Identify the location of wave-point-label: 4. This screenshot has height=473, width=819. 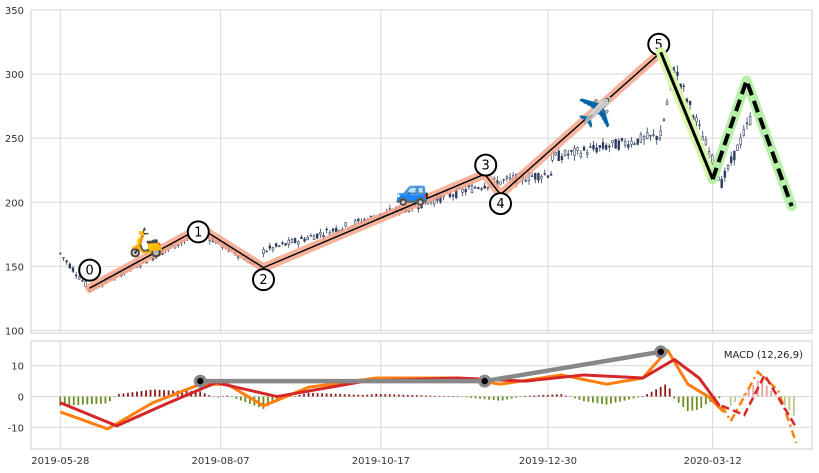
(500, 204).